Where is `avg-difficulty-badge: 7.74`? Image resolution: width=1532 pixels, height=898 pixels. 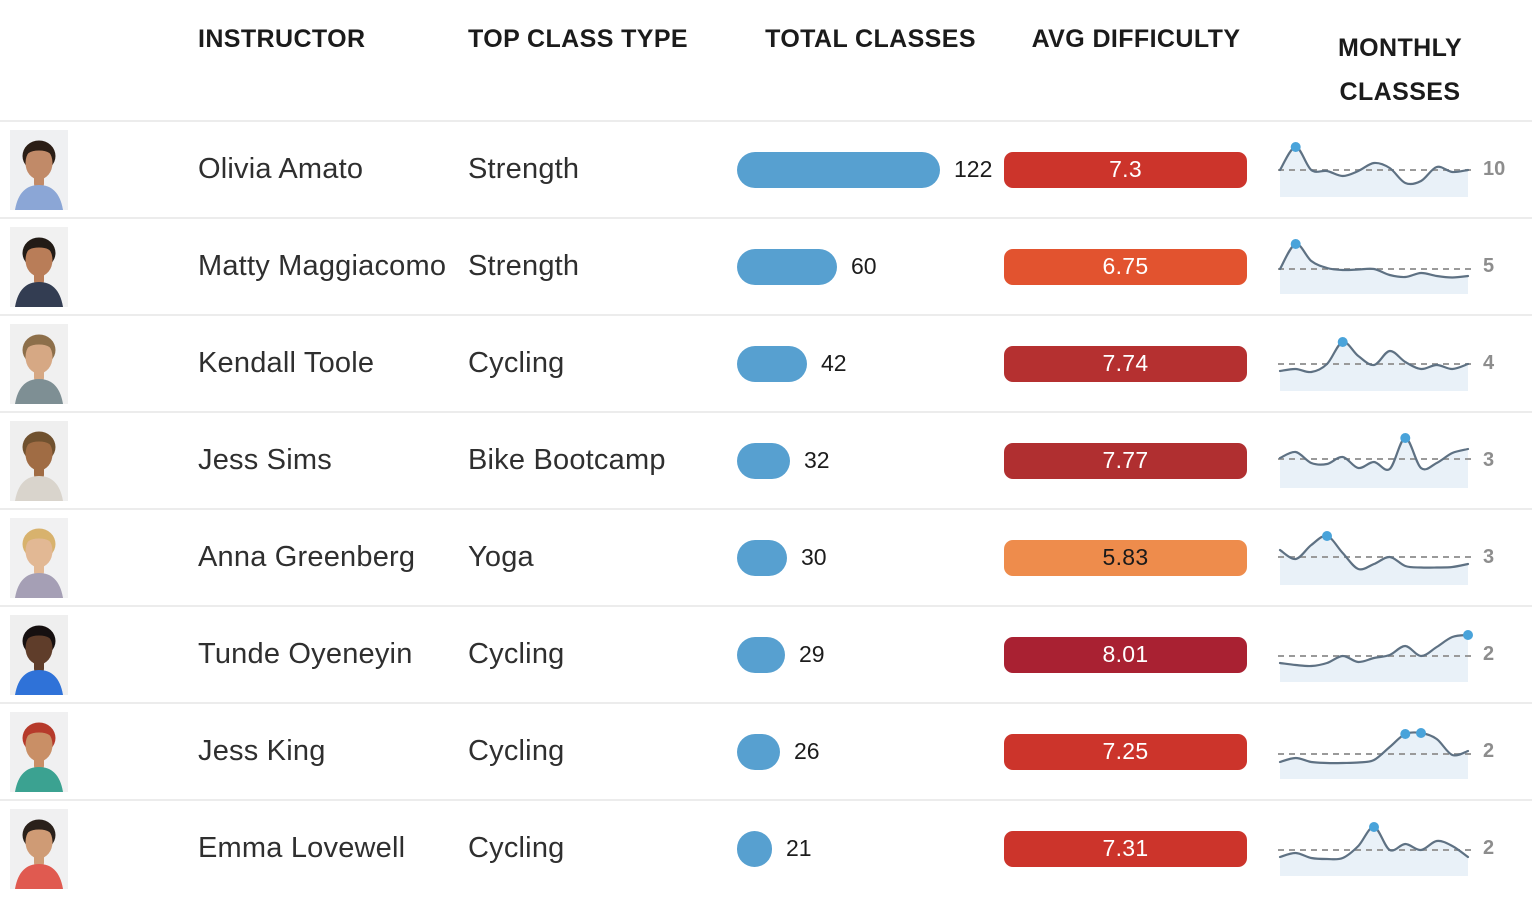 avg-difficulty-badge: 7.74 is located at coordinates (1125, 363).